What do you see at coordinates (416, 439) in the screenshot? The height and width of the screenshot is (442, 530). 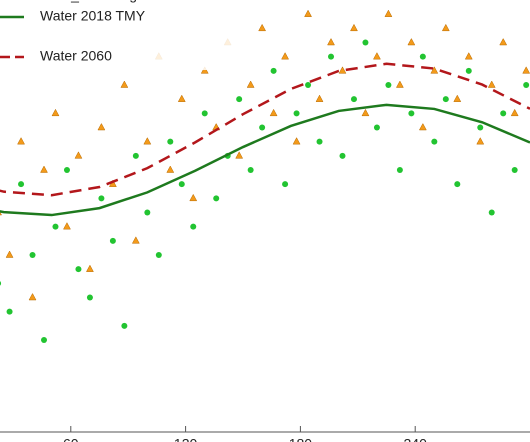 I see `x-tick-label: 240` at bounding box center [416, 439].